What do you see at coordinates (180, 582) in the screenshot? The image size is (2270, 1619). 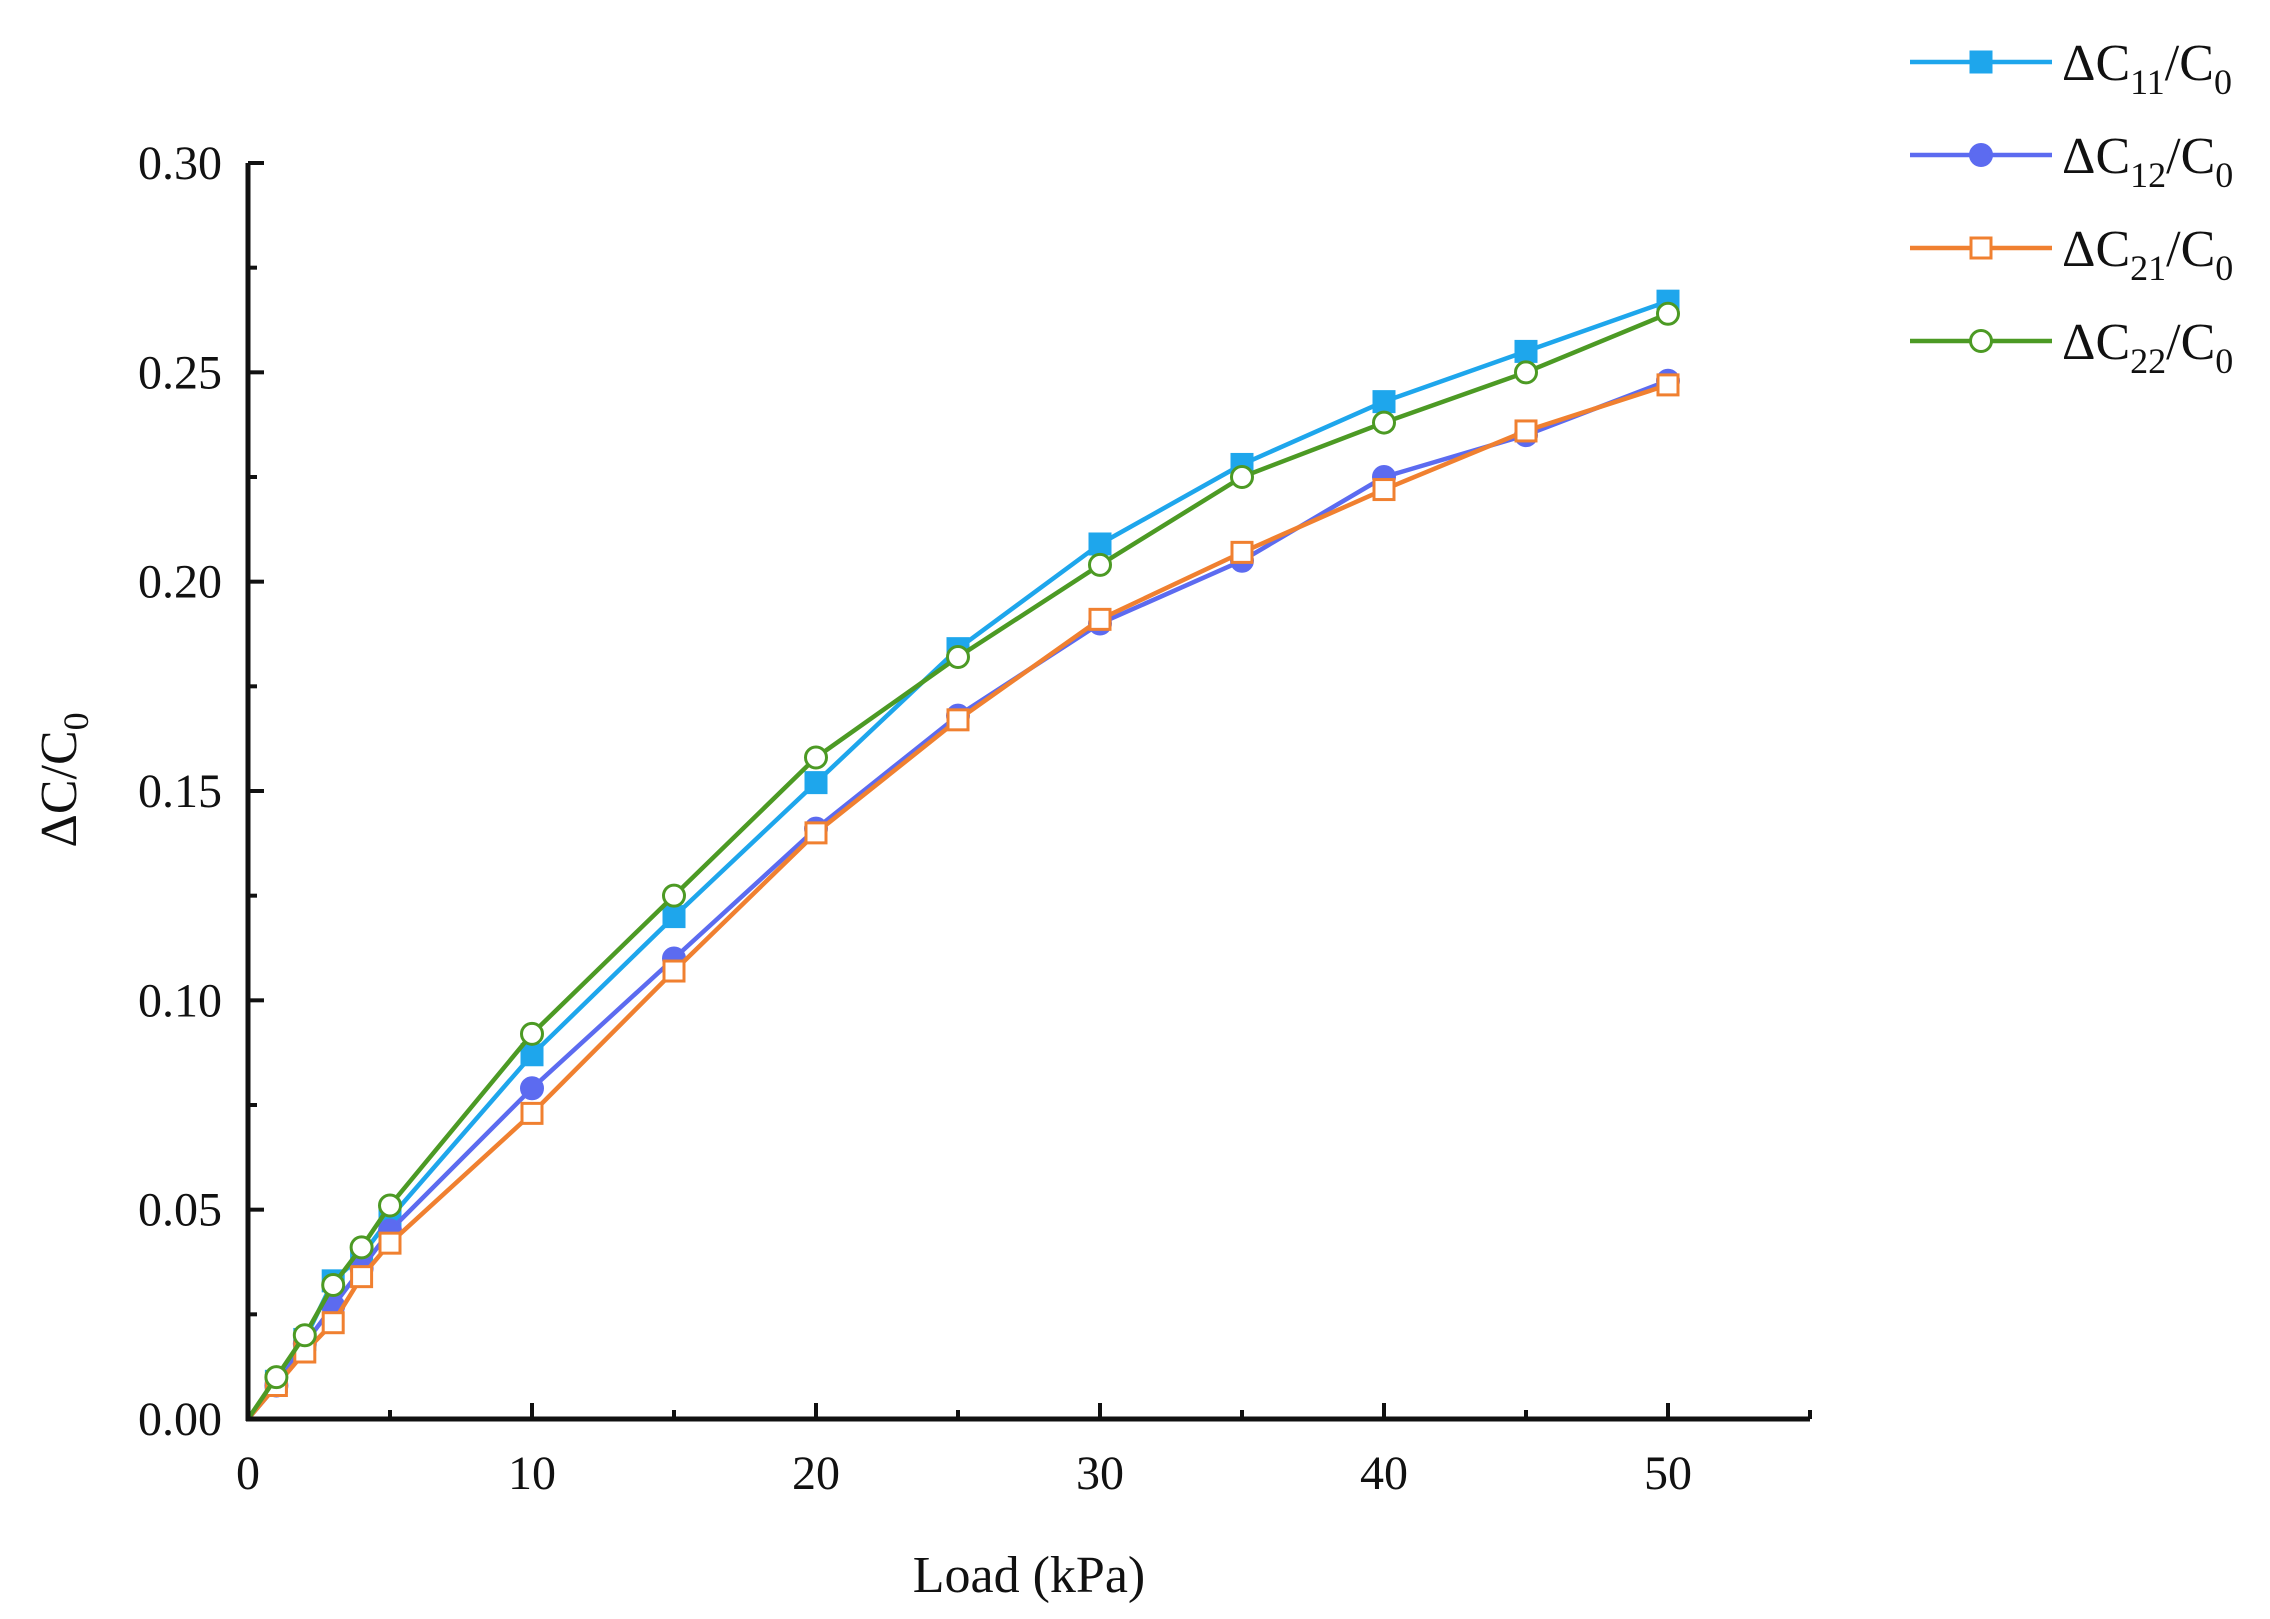 I see `y-tick-label: 0.20` at bounding box center [180, 582].